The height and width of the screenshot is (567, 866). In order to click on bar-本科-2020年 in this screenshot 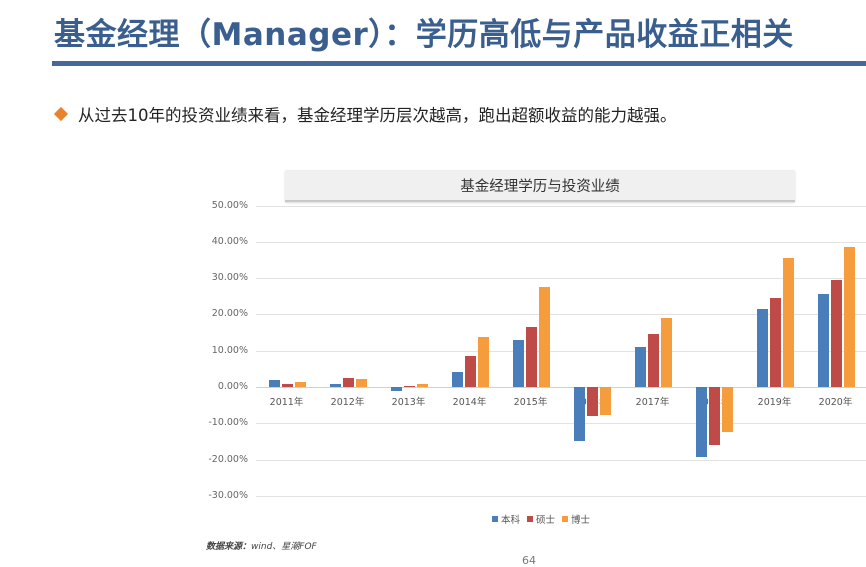, I will do `click(823, 340)`.